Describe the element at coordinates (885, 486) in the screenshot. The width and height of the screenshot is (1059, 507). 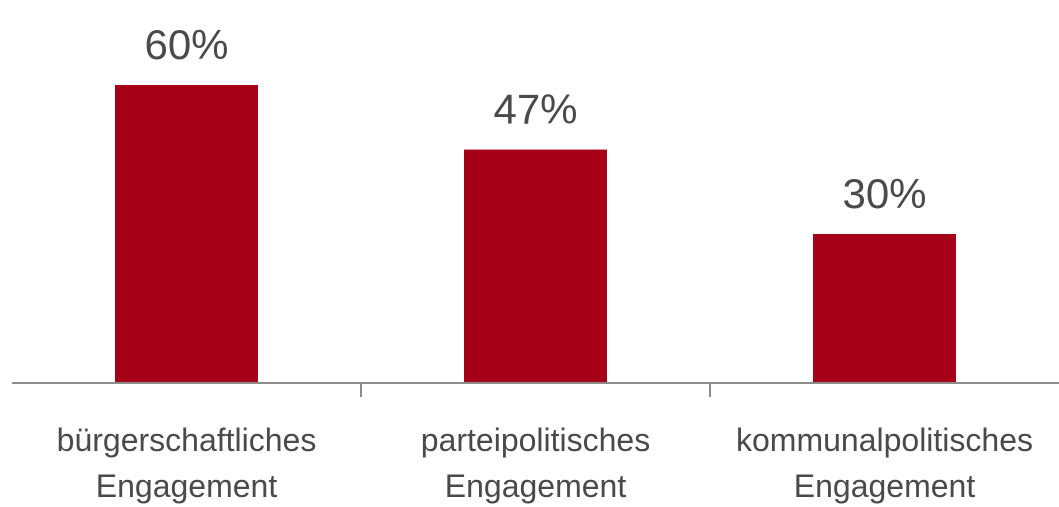
I see `category-label-3-line-2: Engagement` at that location.